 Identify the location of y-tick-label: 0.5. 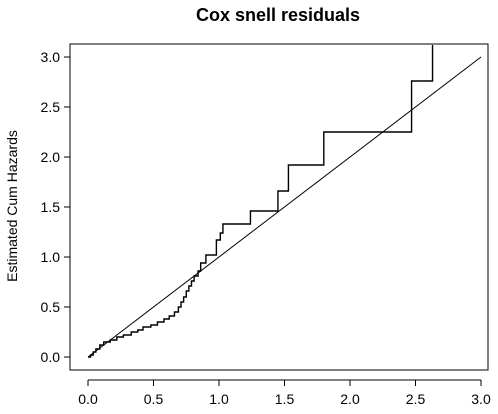
(51, 307).